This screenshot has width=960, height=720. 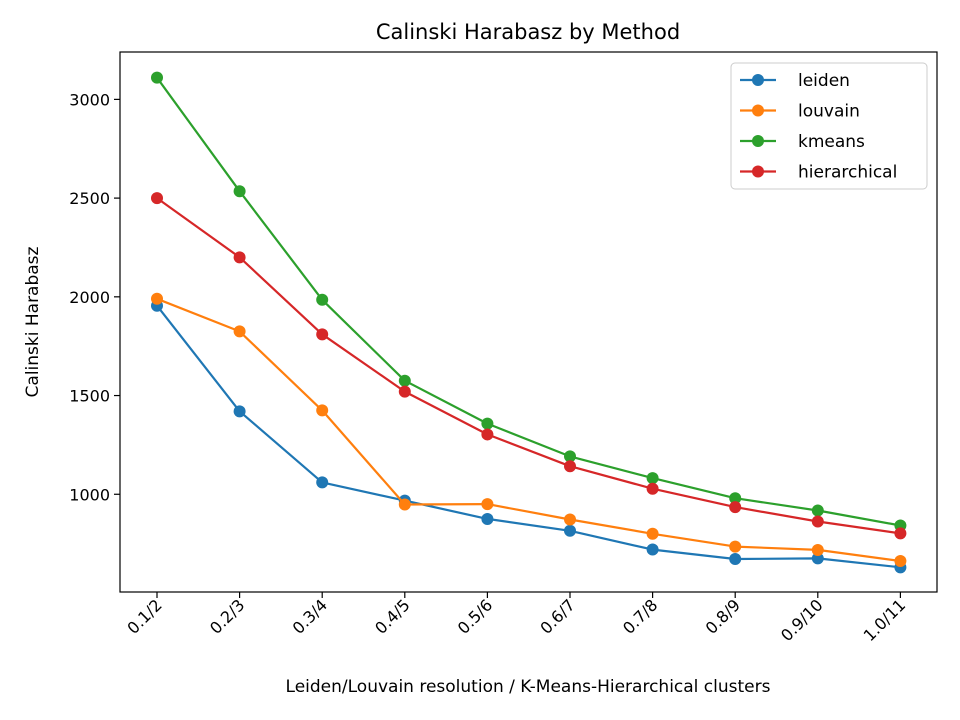 I want to click on y-tick-label: 1500, so click(x=89, y=396).